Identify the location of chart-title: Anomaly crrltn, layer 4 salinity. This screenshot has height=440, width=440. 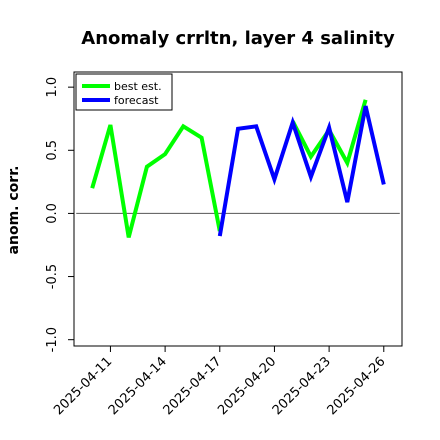
(238, 38).